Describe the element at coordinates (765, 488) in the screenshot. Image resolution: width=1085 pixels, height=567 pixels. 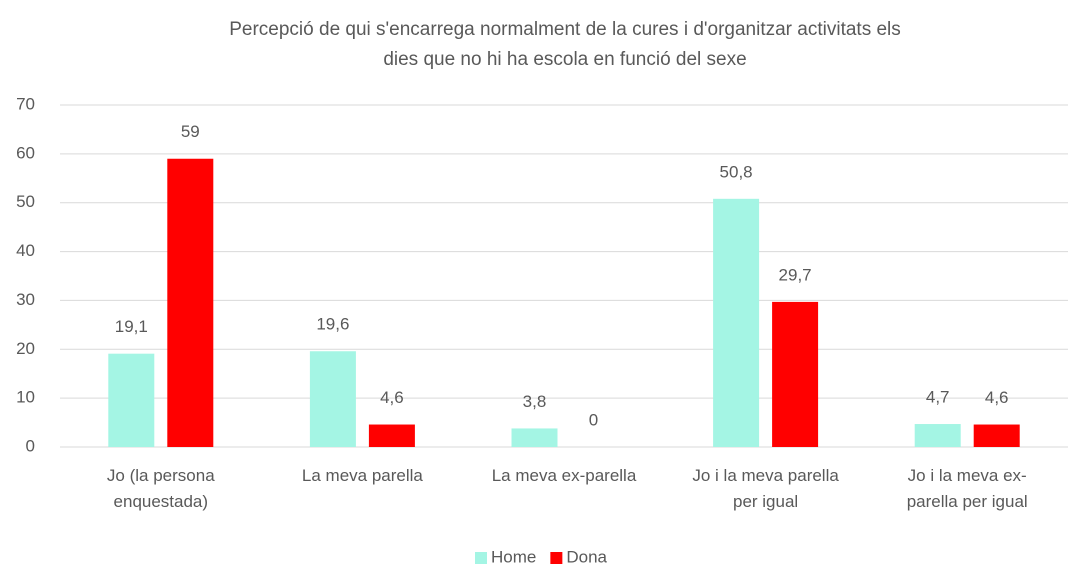
I see `x-tick-label: Jo i la meva parella per igual` at that location.